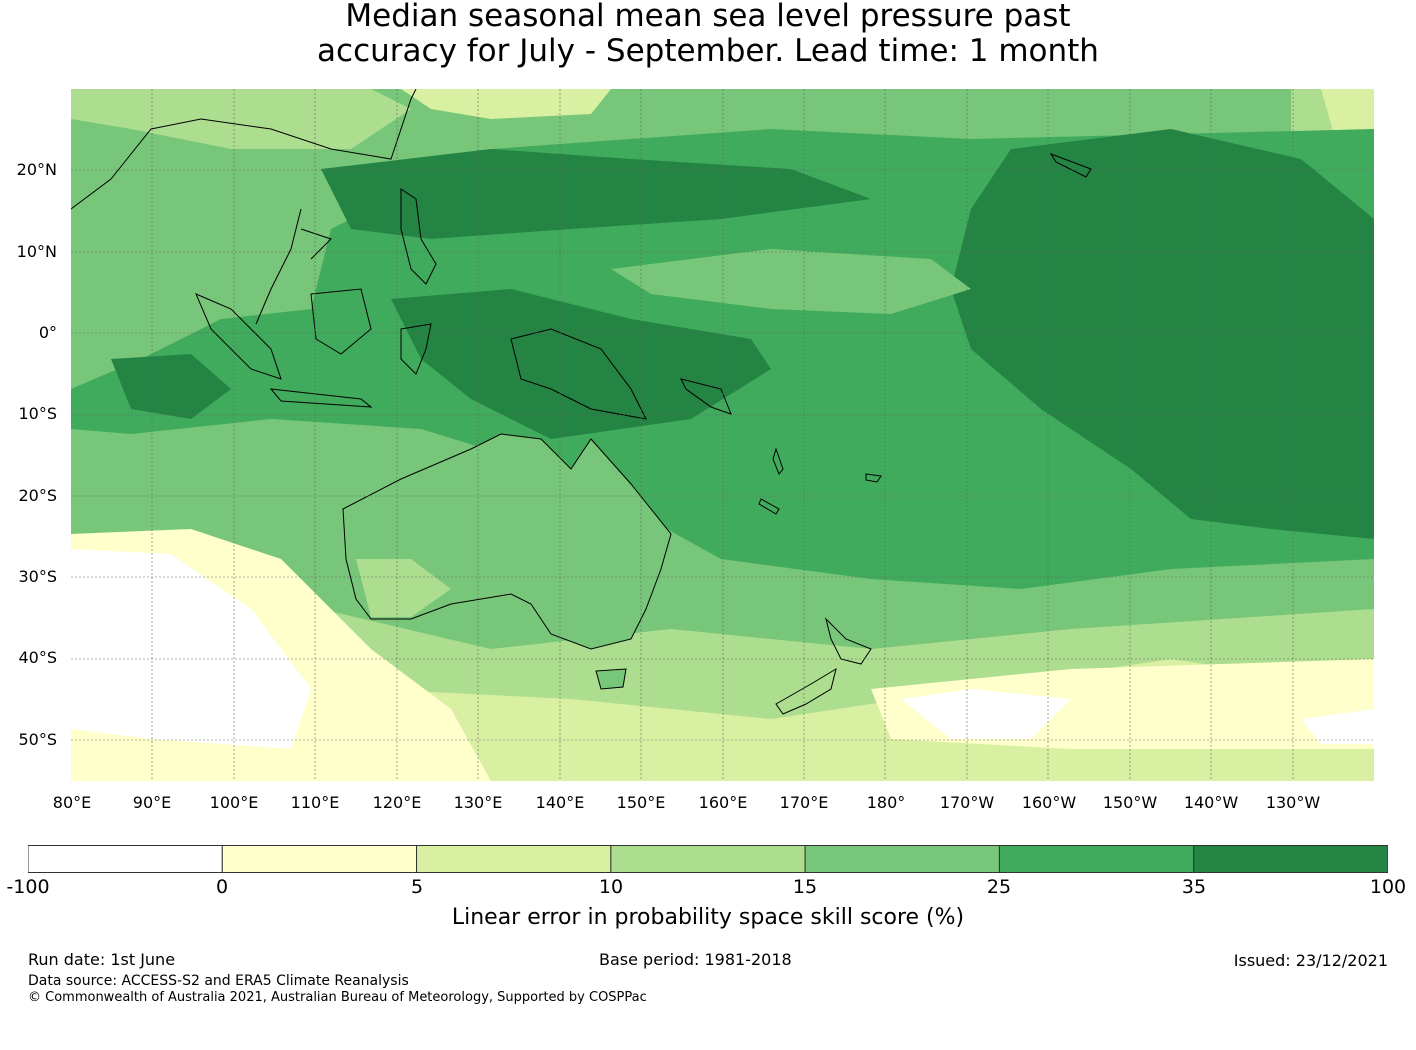 The image size is (1416, 1050). Describe the element at coordinates (804, 802) in the screenshot. I see `lon-label: 170°E` at that location.